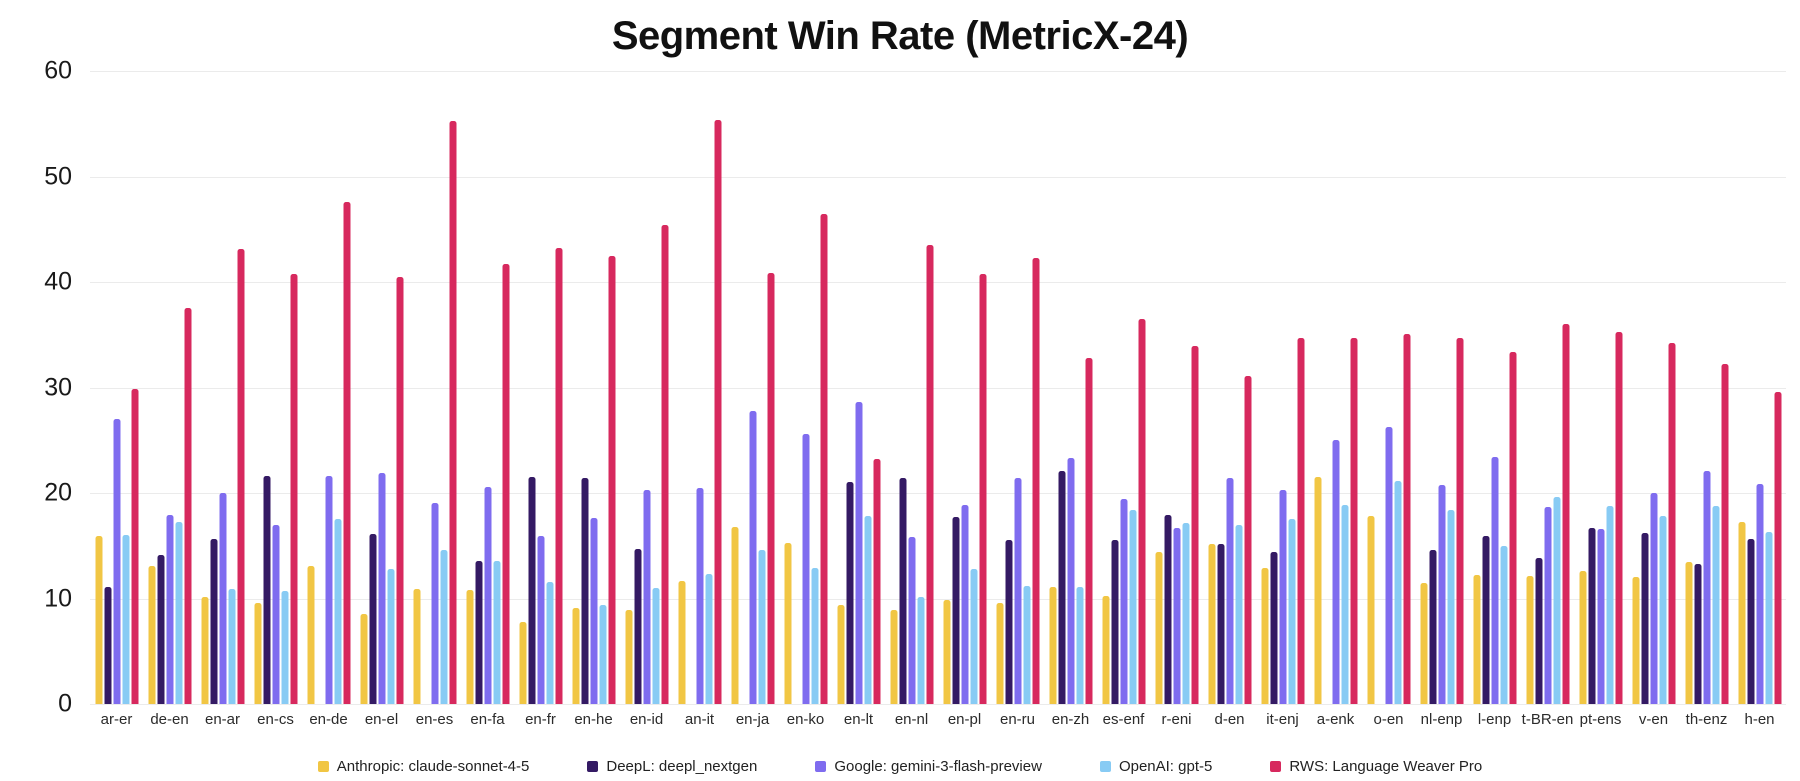 The width and height of the screenshot is (1800, 781). I want to click on x-axis-category-label: ar-er, so click(116, 719).